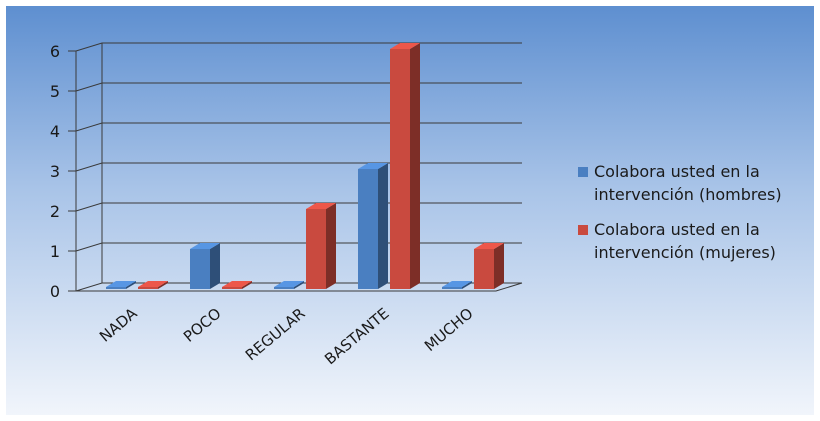 The width and height of the screenshot is (820, 421). I want to click on bar-bastante-mujeres, so click(405, 166).